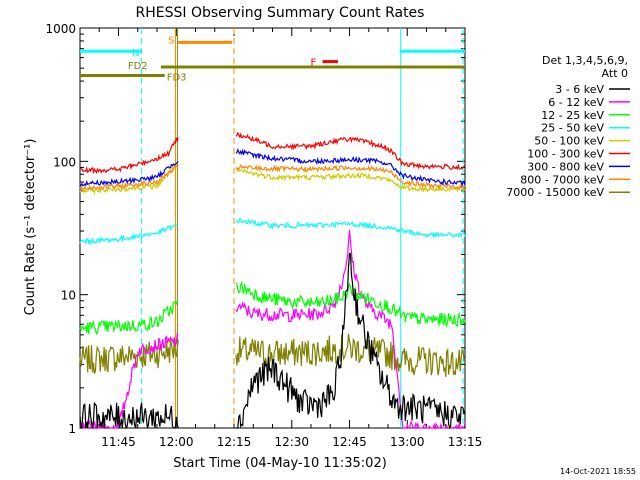 The width and height of the screenshot is (640, 480). What do you see at coordinates (291, 442) in the screenshot?
I see `x-tick-label: 12:30` at bounding box center [291, 442].